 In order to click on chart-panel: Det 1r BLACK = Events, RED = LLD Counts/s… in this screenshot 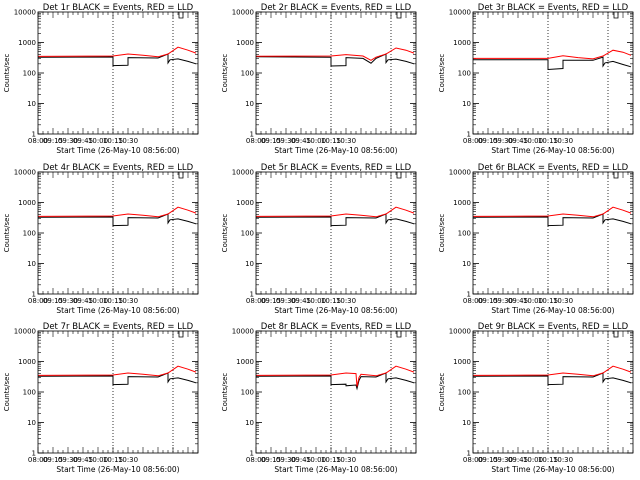, I will do `click(101, 79)`.